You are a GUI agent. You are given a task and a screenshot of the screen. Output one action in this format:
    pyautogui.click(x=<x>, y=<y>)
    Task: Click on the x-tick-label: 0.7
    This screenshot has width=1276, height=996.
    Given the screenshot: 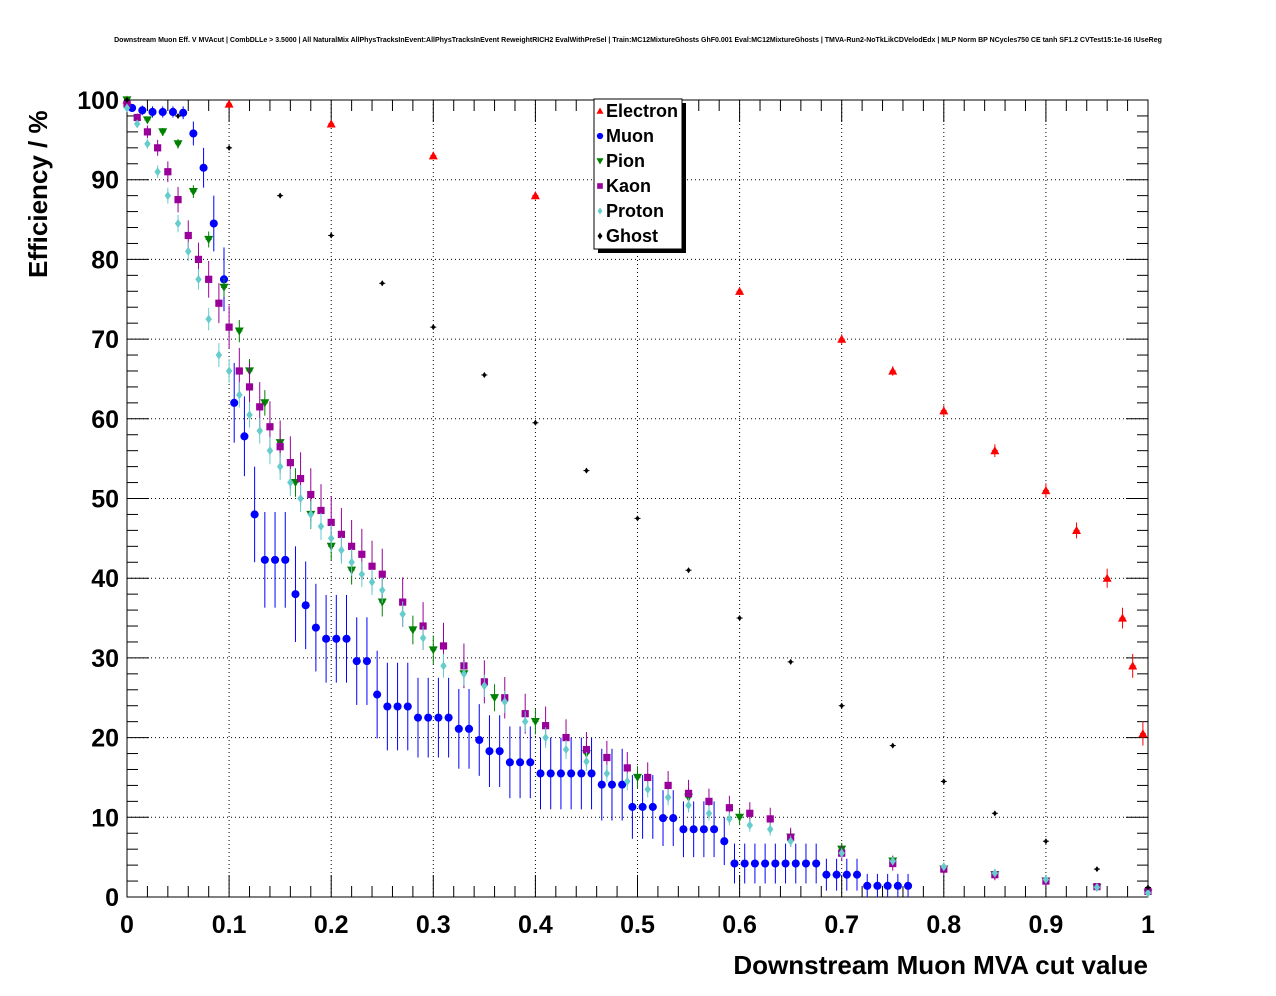 What is the action you would take?
    pyautogui.click(x=841, y=925)
    